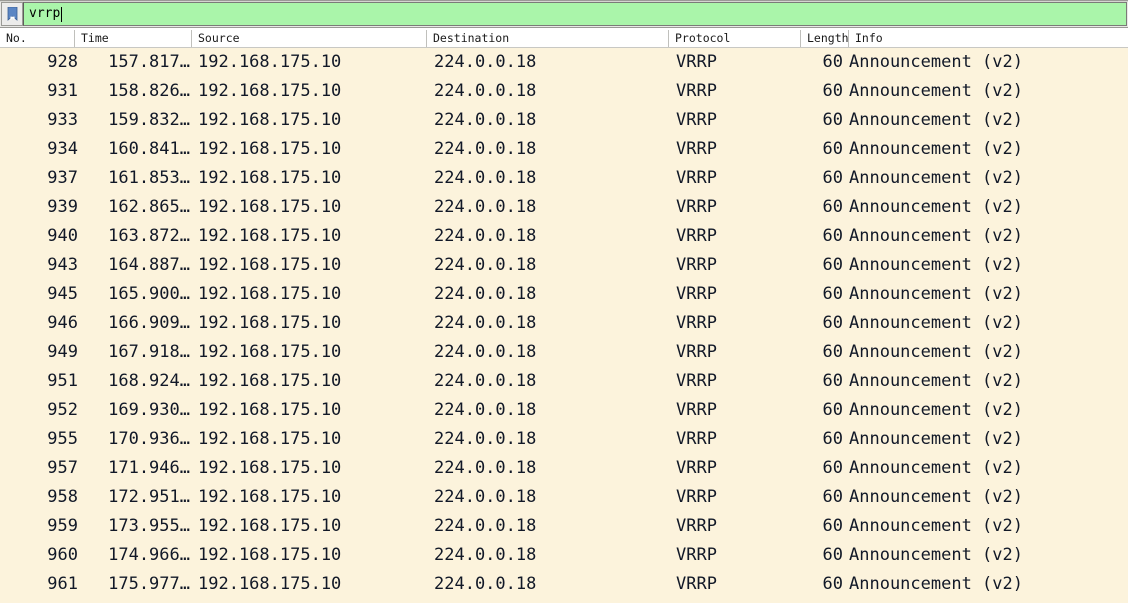 The height and width of the screenshot is (603, 1128). Describe the element at coordinates (62, 62) in the screenshot. I see `packet-cell-no: 928` at that location.